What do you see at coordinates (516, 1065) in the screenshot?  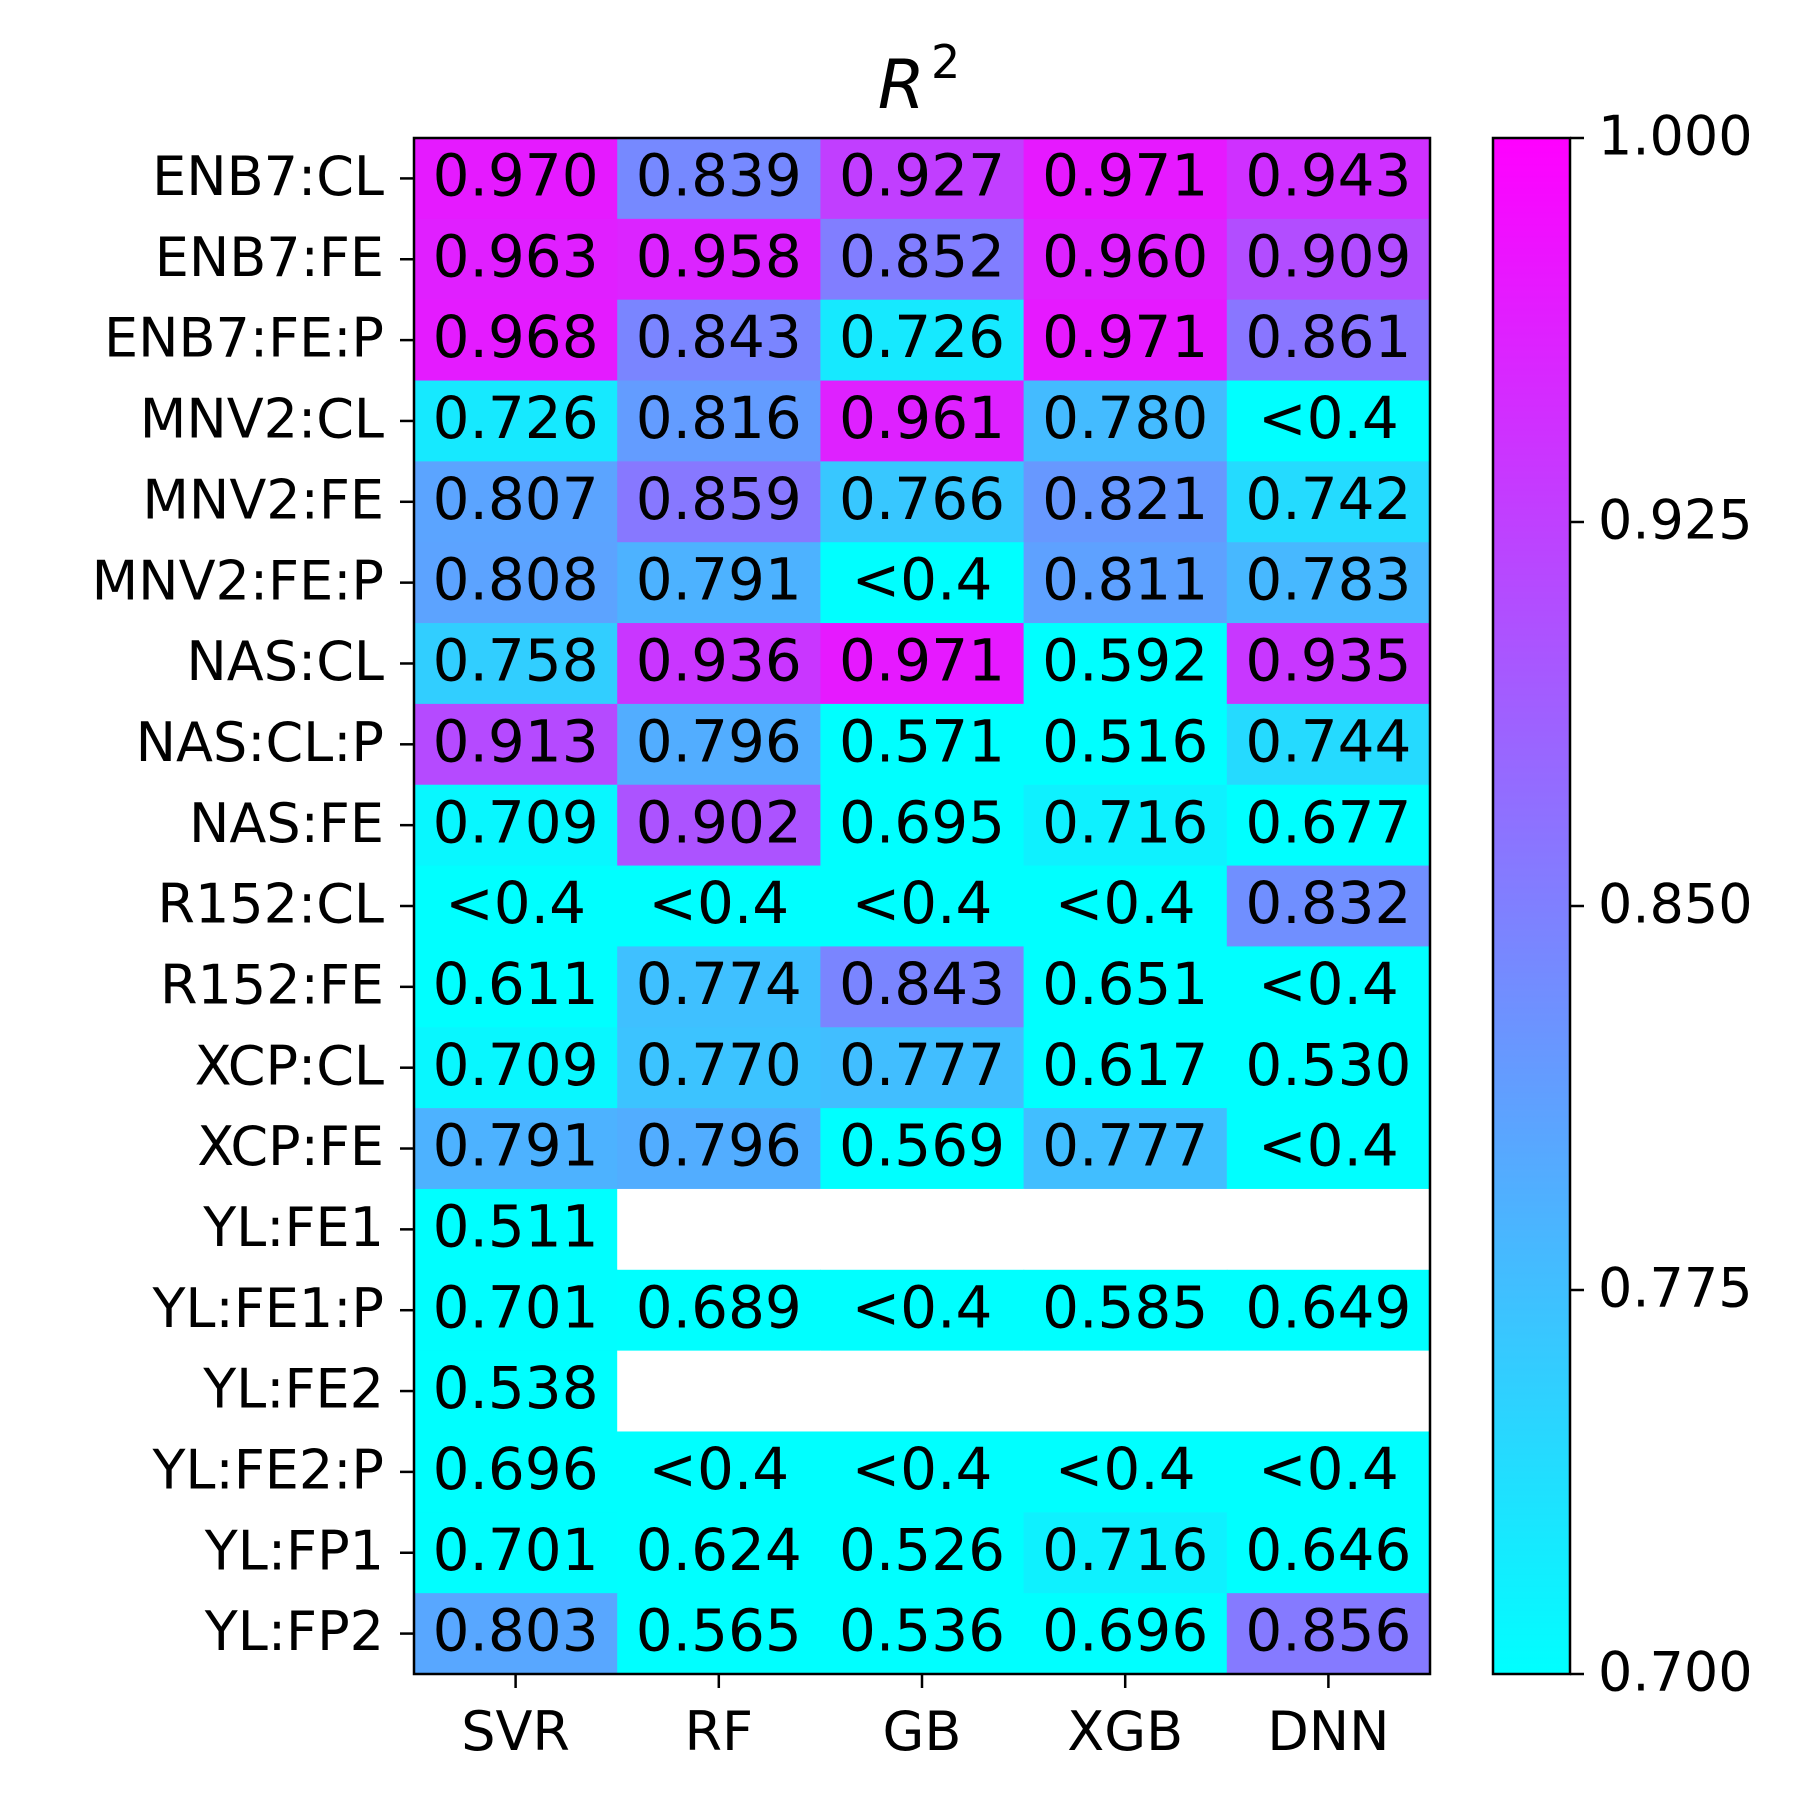 I see `cell-value: 0.709` at bounding box center [516, 1065].